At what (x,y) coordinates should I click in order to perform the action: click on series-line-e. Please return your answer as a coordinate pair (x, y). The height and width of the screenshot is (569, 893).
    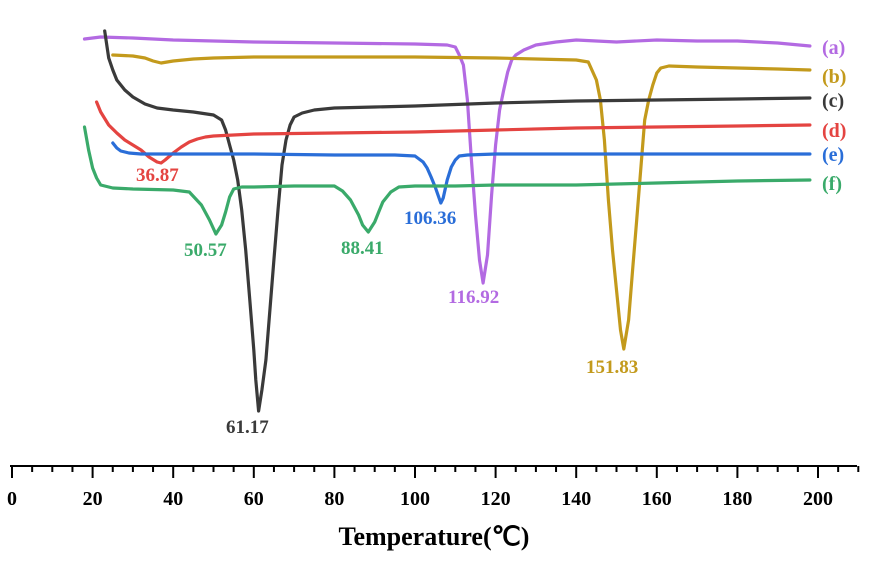
    Looking at the image, I should click on (461, 173).